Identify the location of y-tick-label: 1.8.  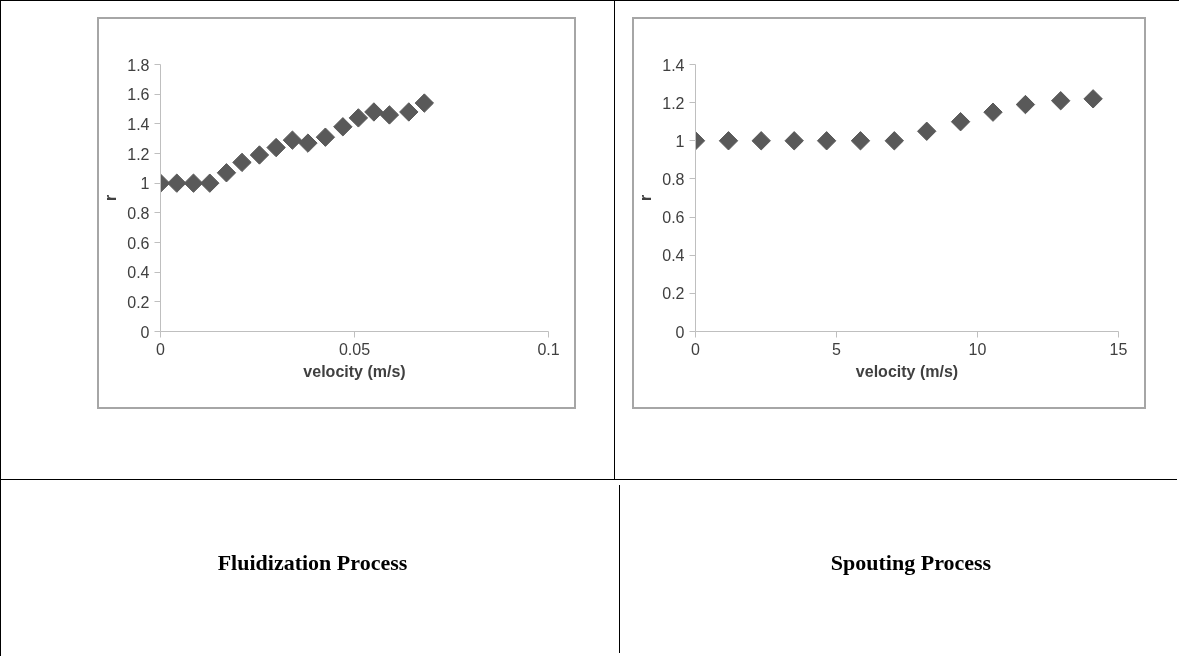
(138, 65).